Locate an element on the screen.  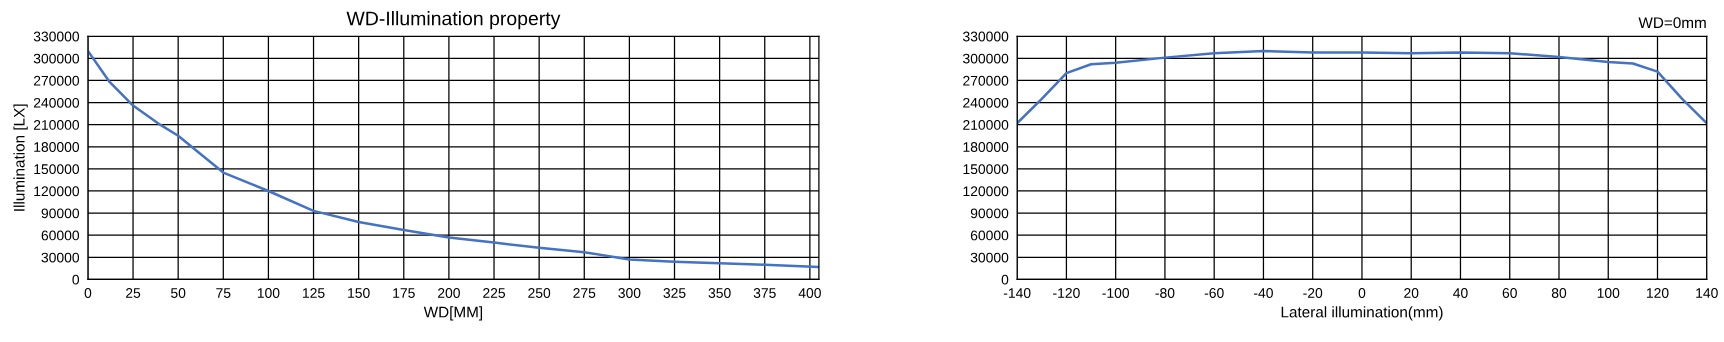
x-tick-label: 150 is located at coordinates (359, 293).